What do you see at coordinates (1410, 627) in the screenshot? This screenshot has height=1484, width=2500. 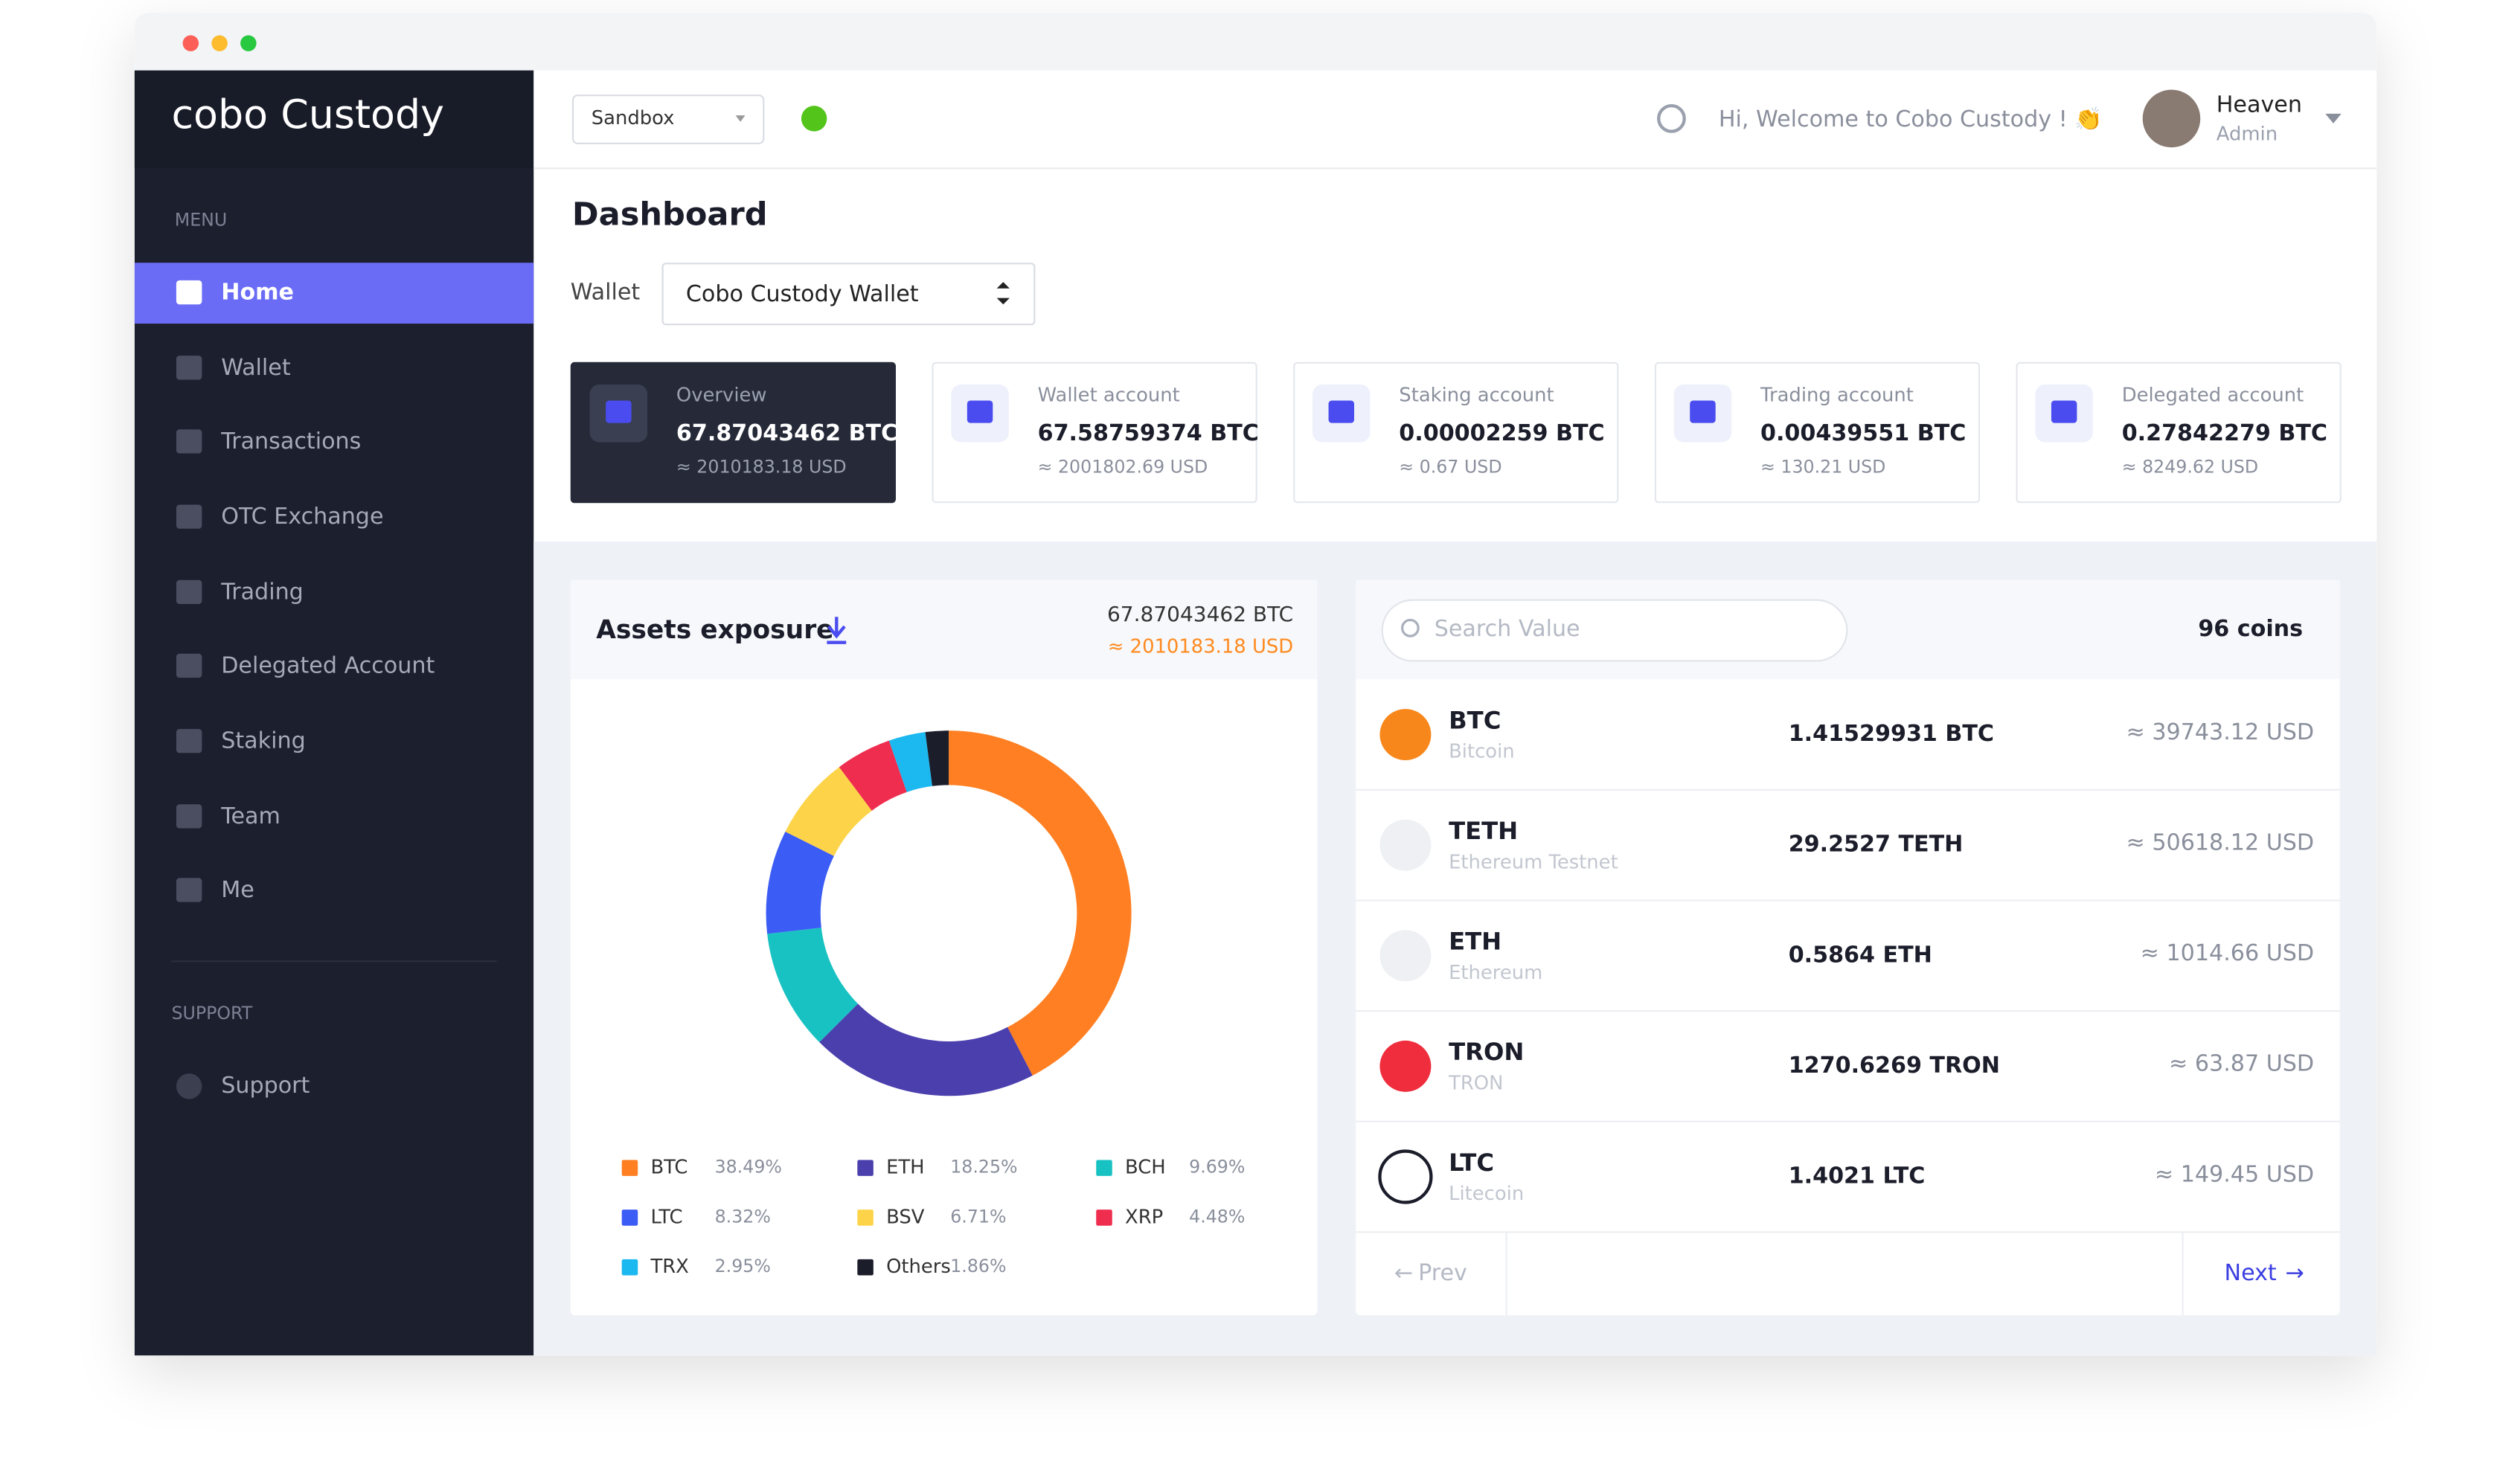 I see `search-icon` at bounding box center [1410, 627].